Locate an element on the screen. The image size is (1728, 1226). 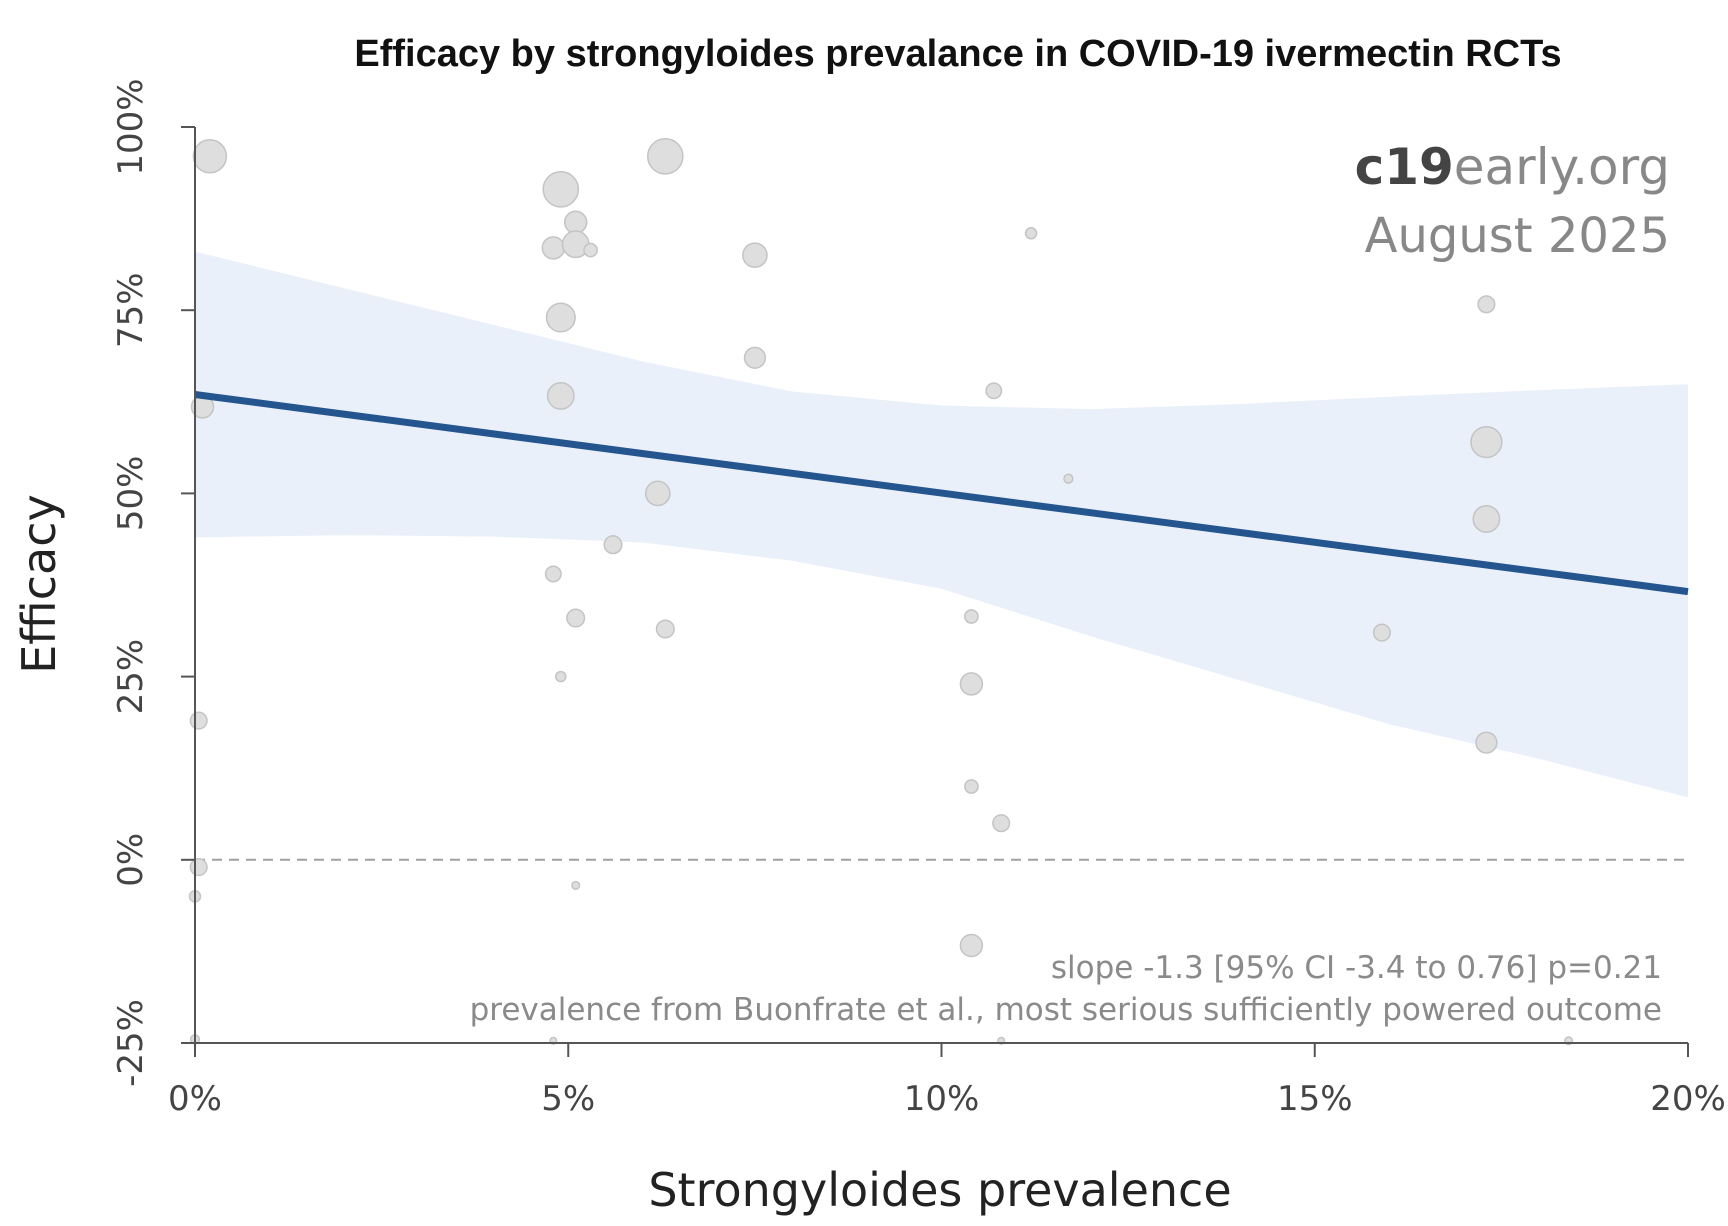
y-tick-label: 100% is located at coordinates (131, 126).